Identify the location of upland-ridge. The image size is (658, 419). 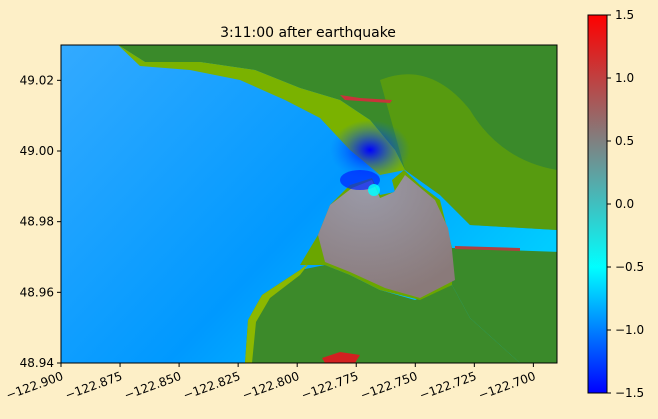
(468, 152).